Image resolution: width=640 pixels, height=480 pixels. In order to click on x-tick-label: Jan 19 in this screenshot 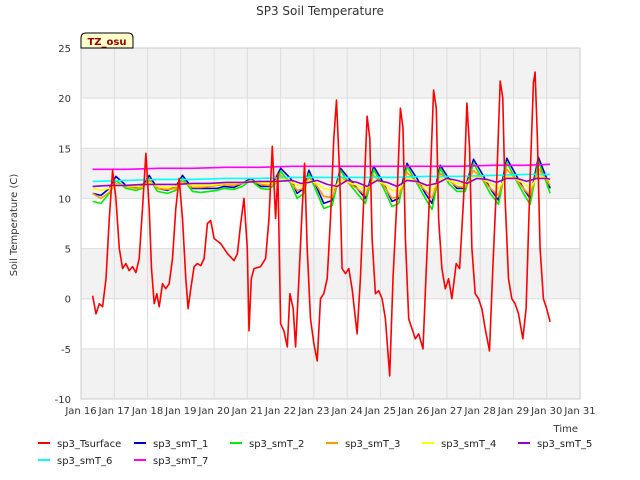, I will do `click(180, 411)`.